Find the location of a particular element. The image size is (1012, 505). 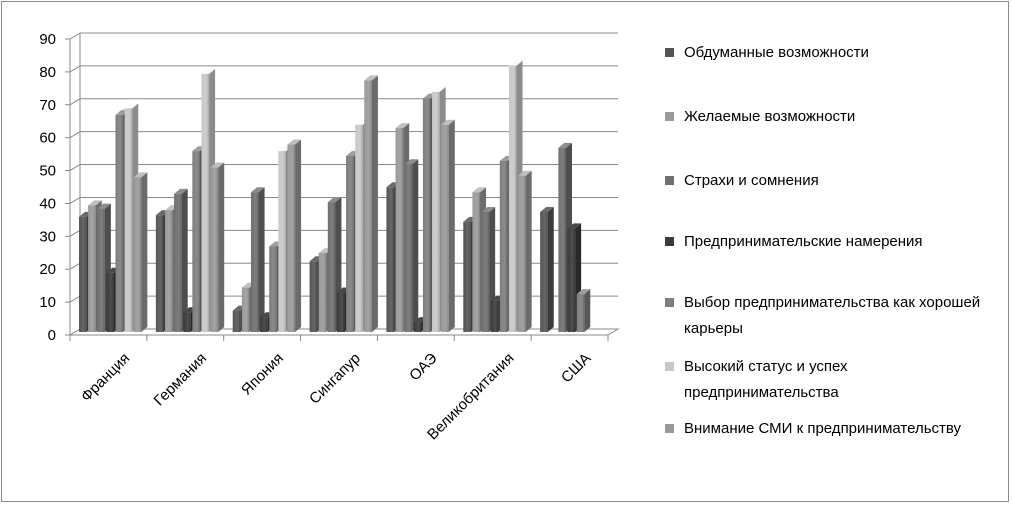

legend-label: Обдуманные возможности is located at coordinates (776, 52).